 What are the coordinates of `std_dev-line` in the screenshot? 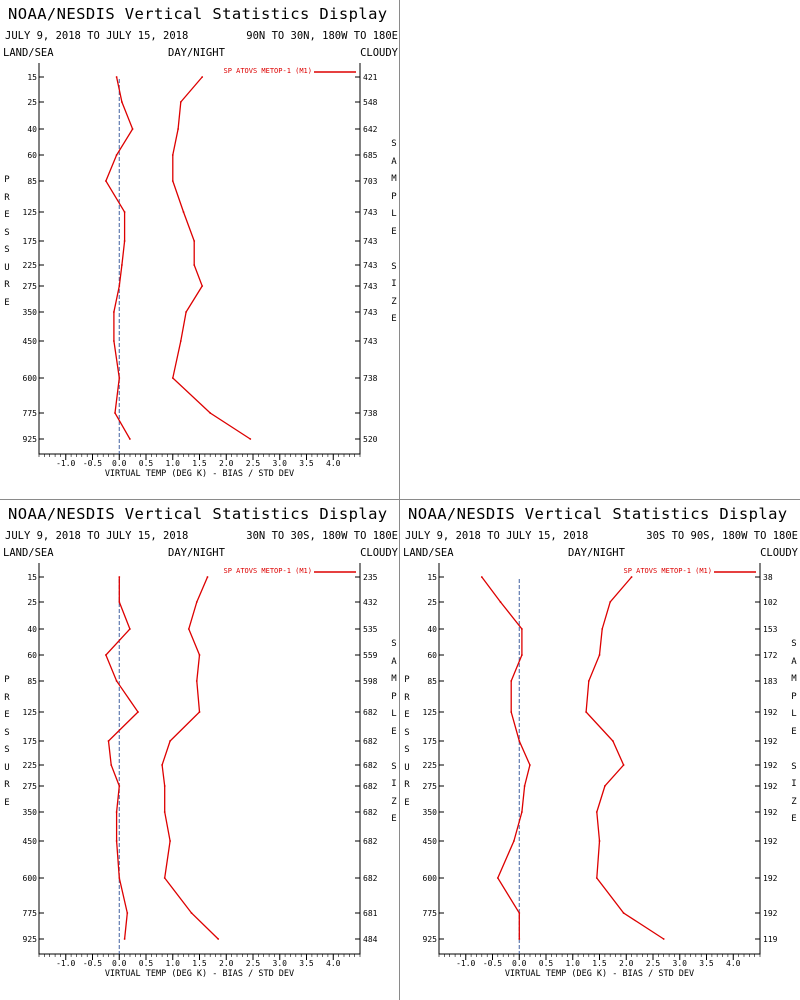 It's located at (625, 758).